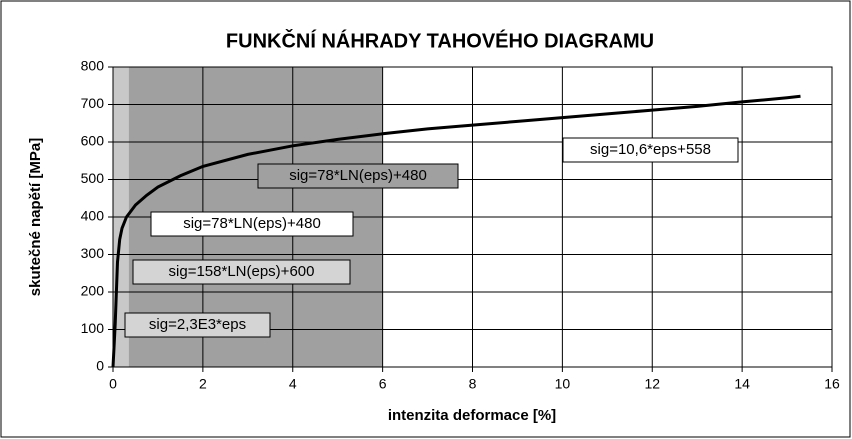 The width and height of the screenshot is (852, 439). Describe the element at coordinates (472, 415) in the screenshot. I see `x-axis-label: intenzita deformace [%]` at that location.